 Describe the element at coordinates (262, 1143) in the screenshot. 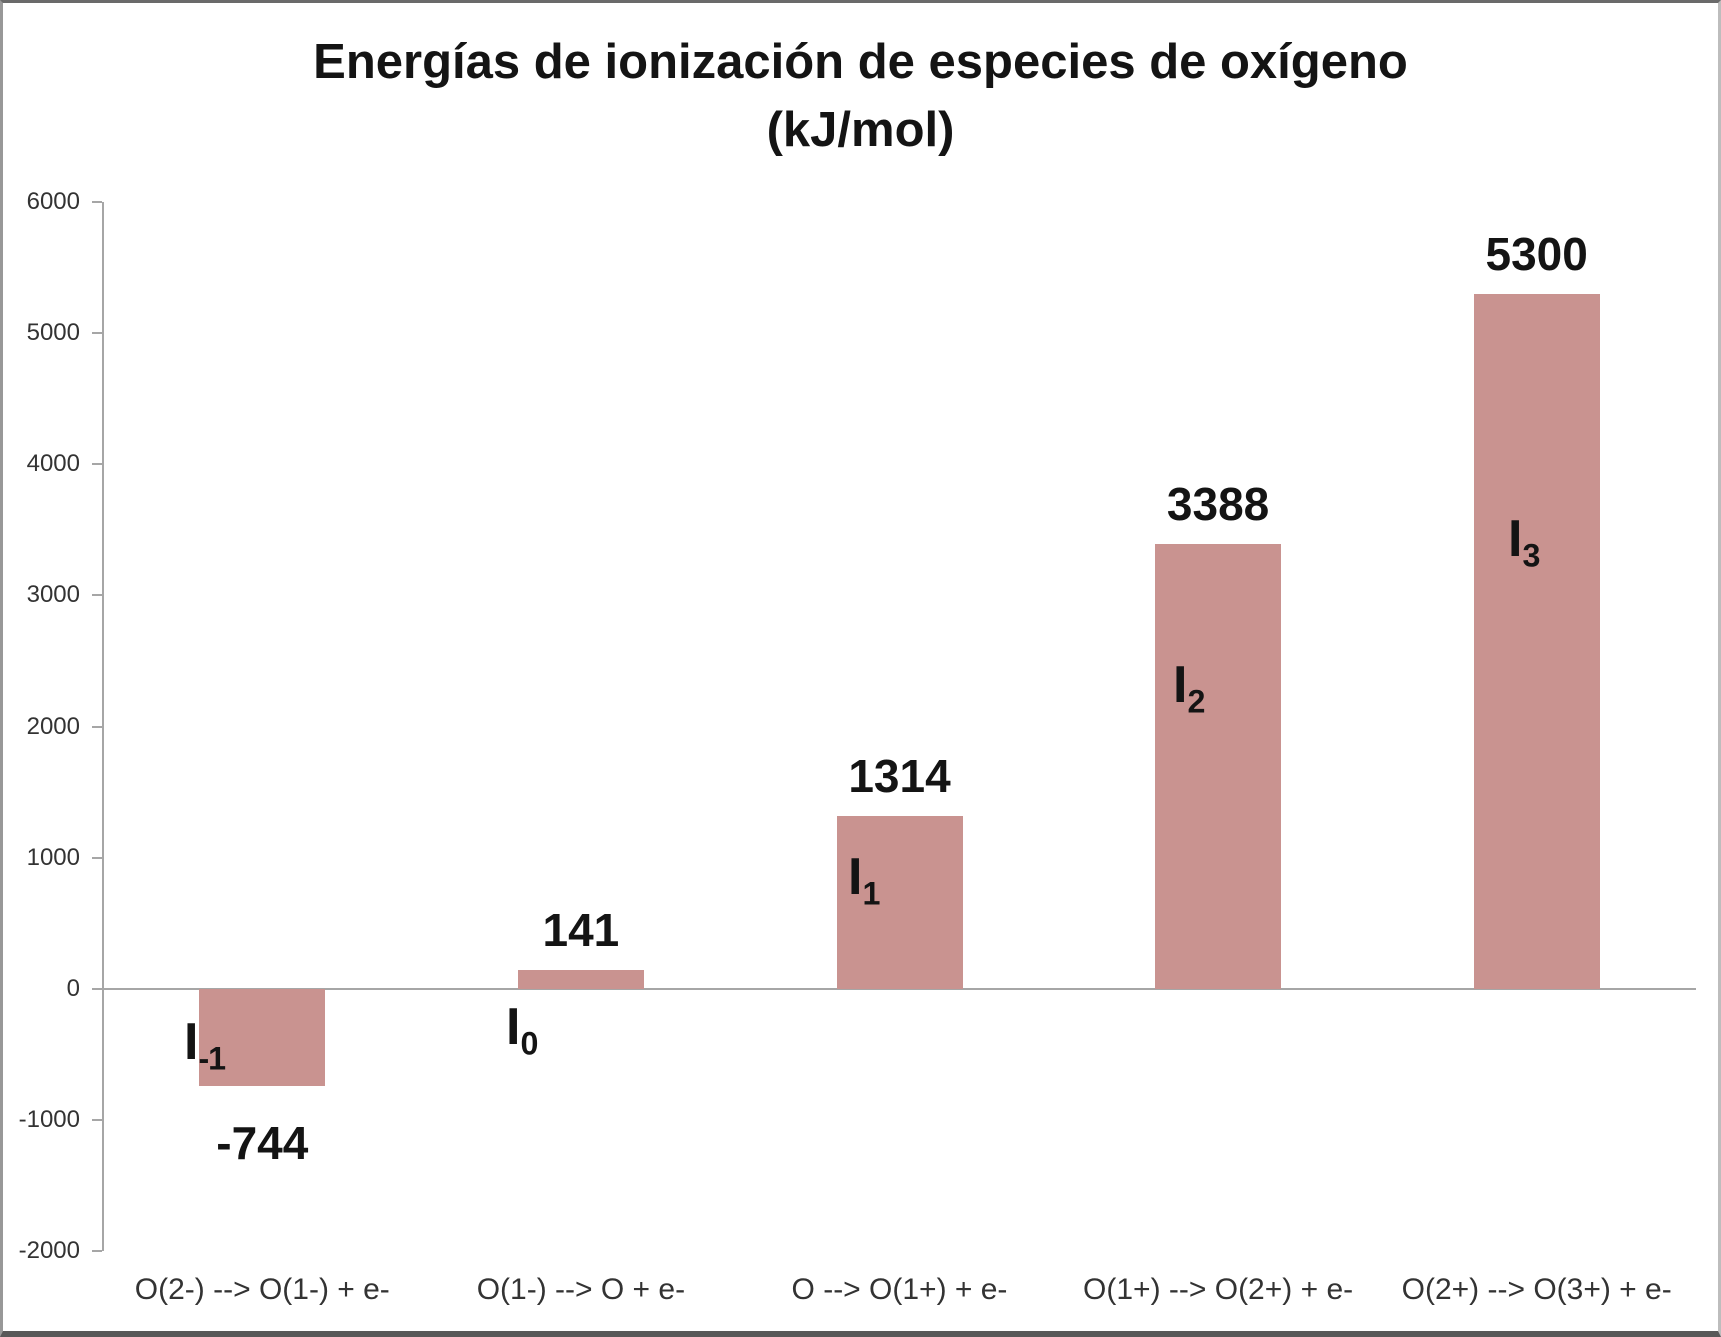

I see `value-label: -744` at that location.